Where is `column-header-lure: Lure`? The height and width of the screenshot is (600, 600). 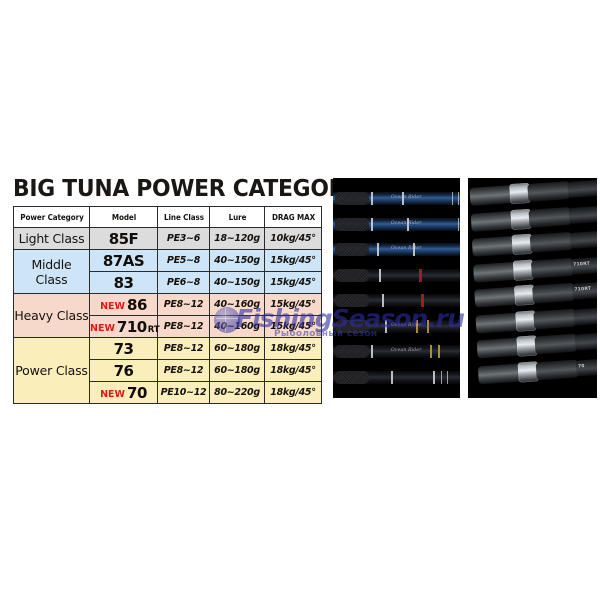
column-header-lure: Lure is located at coordinates (237, 217).